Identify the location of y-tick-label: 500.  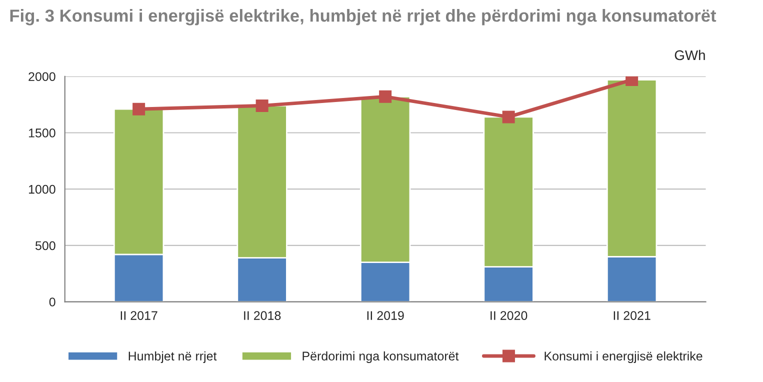
(45, 245).